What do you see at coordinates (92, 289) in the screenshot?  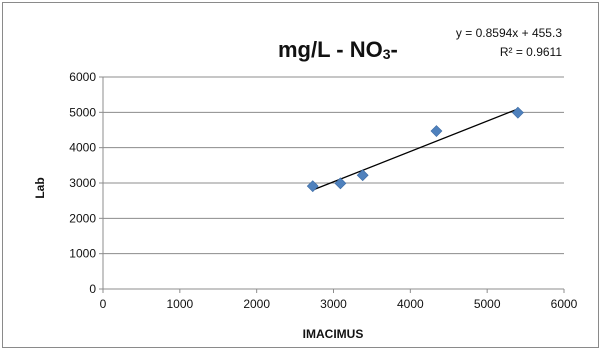 I see `y-tick-label: 0` at bounding box center [92, 289].